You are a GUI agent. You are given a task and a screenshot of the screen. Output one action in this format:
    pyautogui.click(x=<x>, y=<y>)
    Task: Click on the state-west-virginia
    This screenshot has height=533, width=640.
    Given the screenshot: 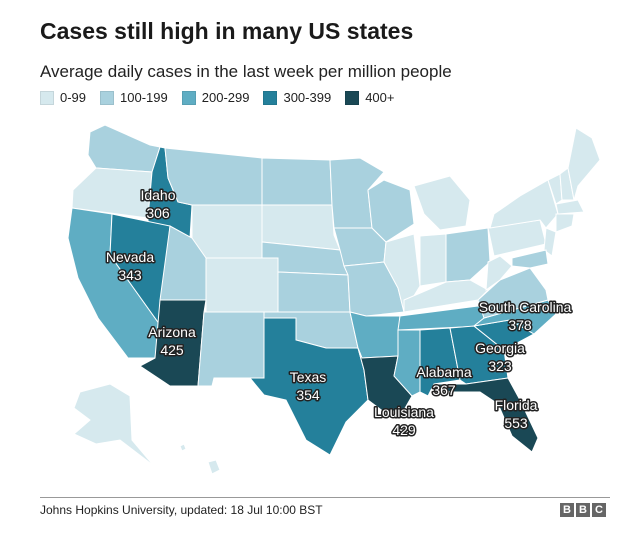 What is the action you would take?
    pyautogui.click(x=499, y=273)
    